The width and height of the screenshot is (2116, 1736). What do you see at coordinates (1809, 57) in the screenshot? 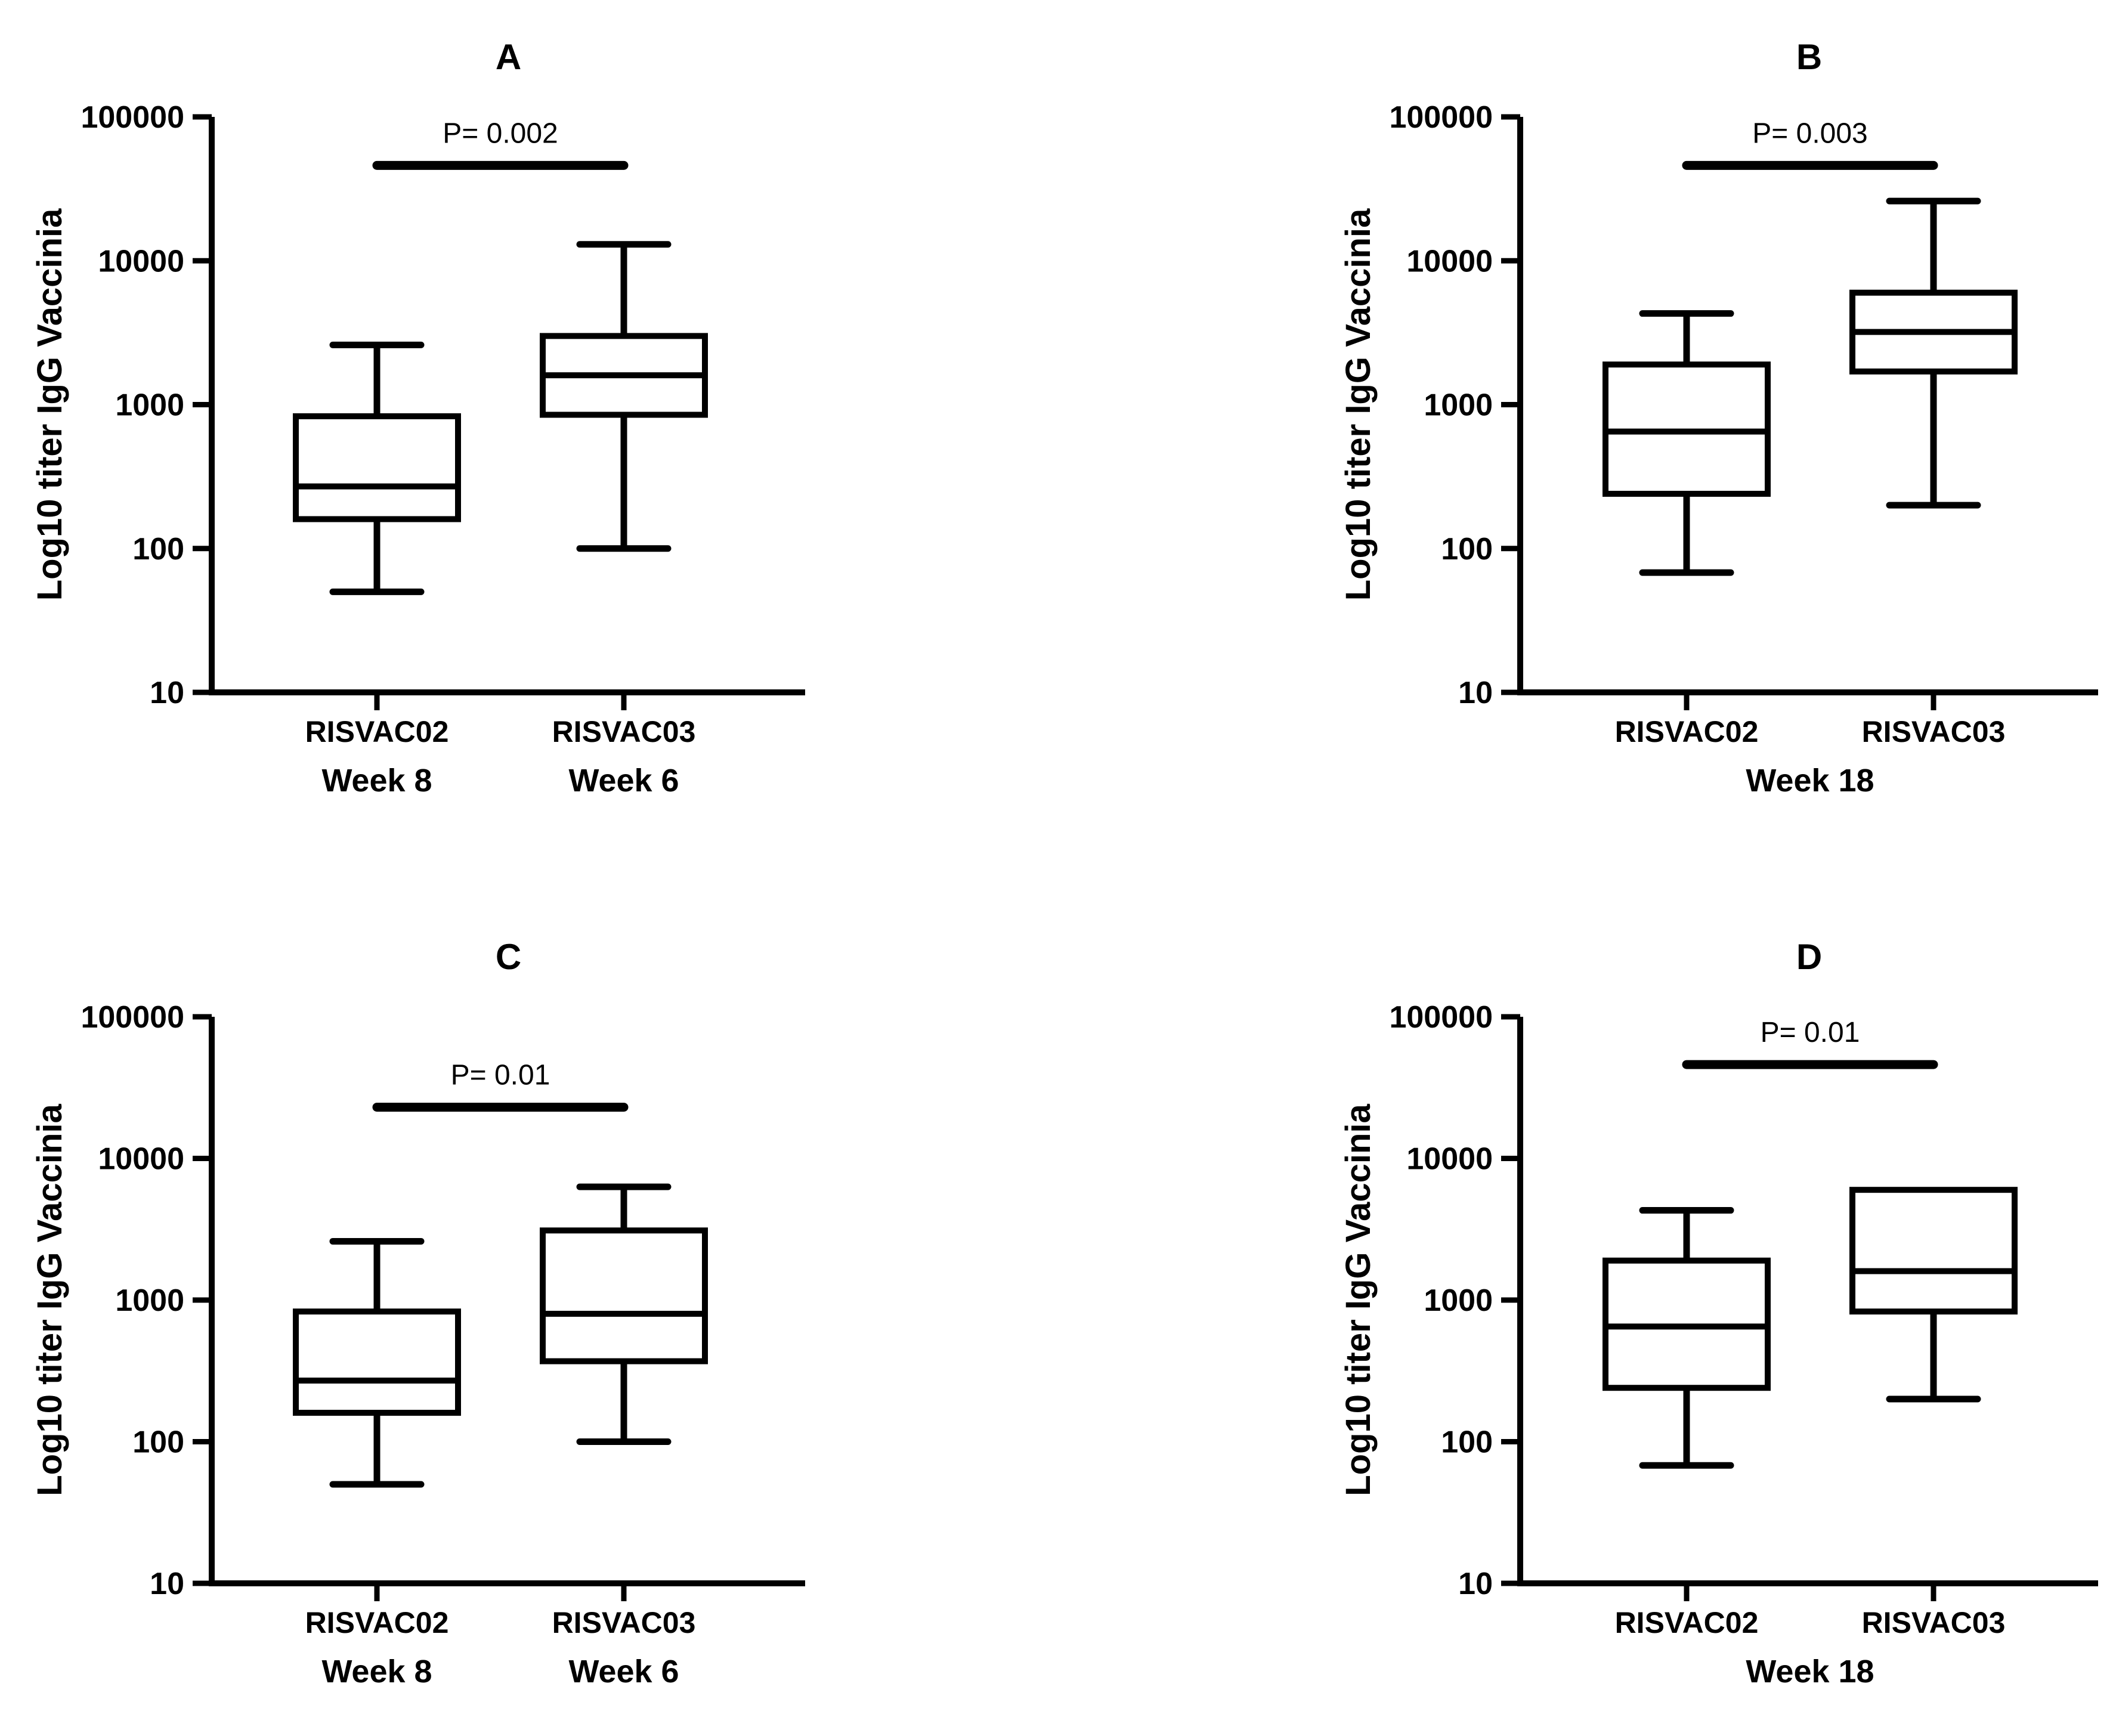
I see `panel-title: B` at bounding box center [1809, 57].